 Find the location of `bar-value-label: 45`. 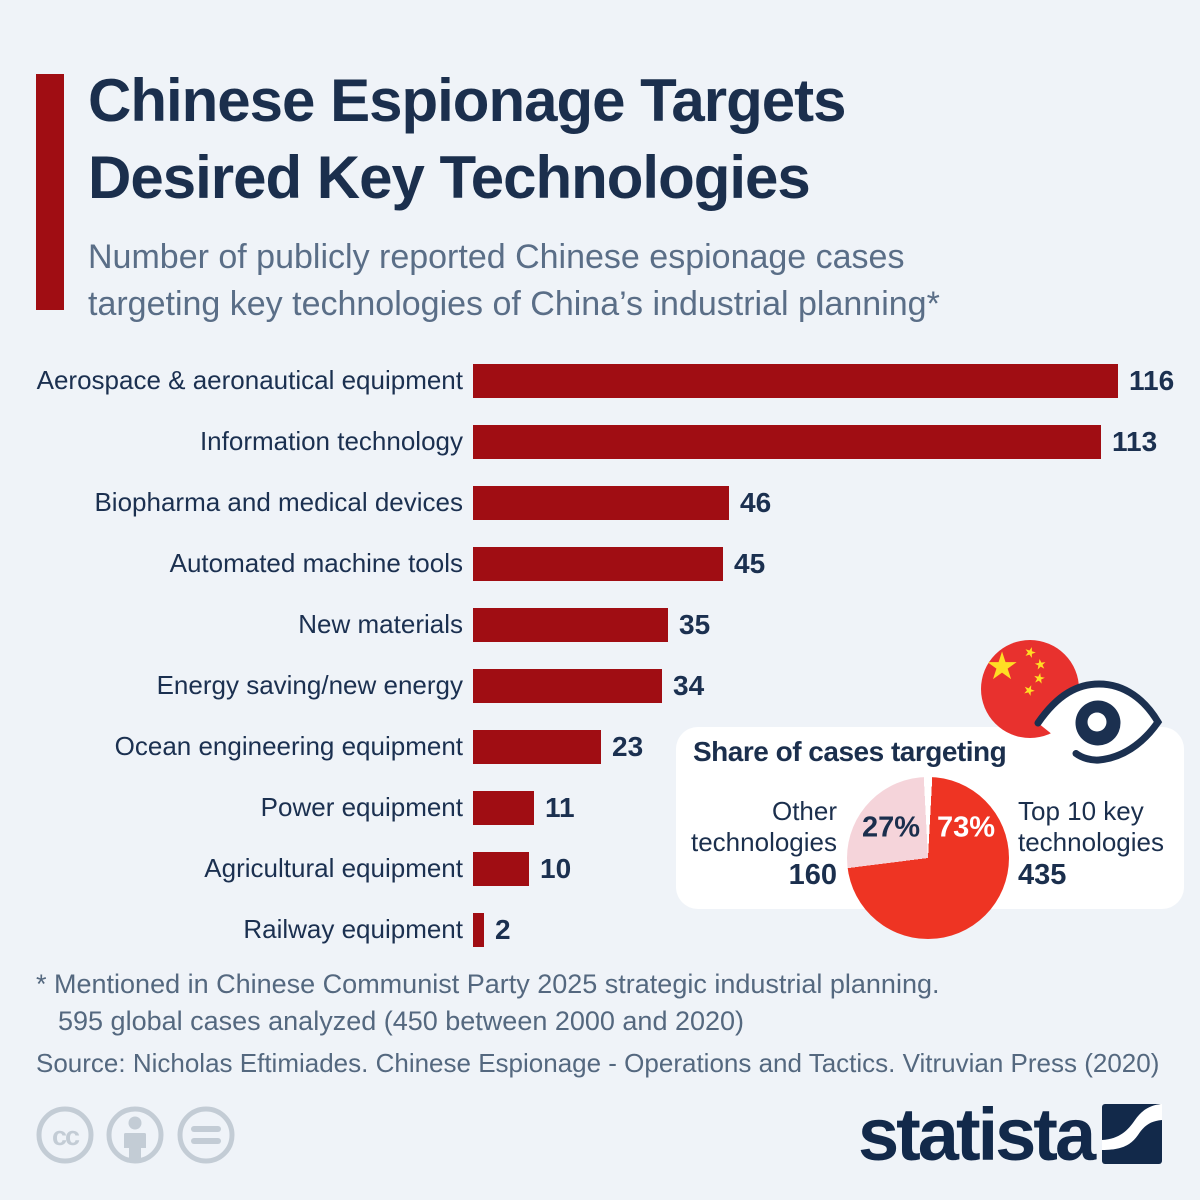

bar-value-label: 45 is located at coordinates (750, 563).